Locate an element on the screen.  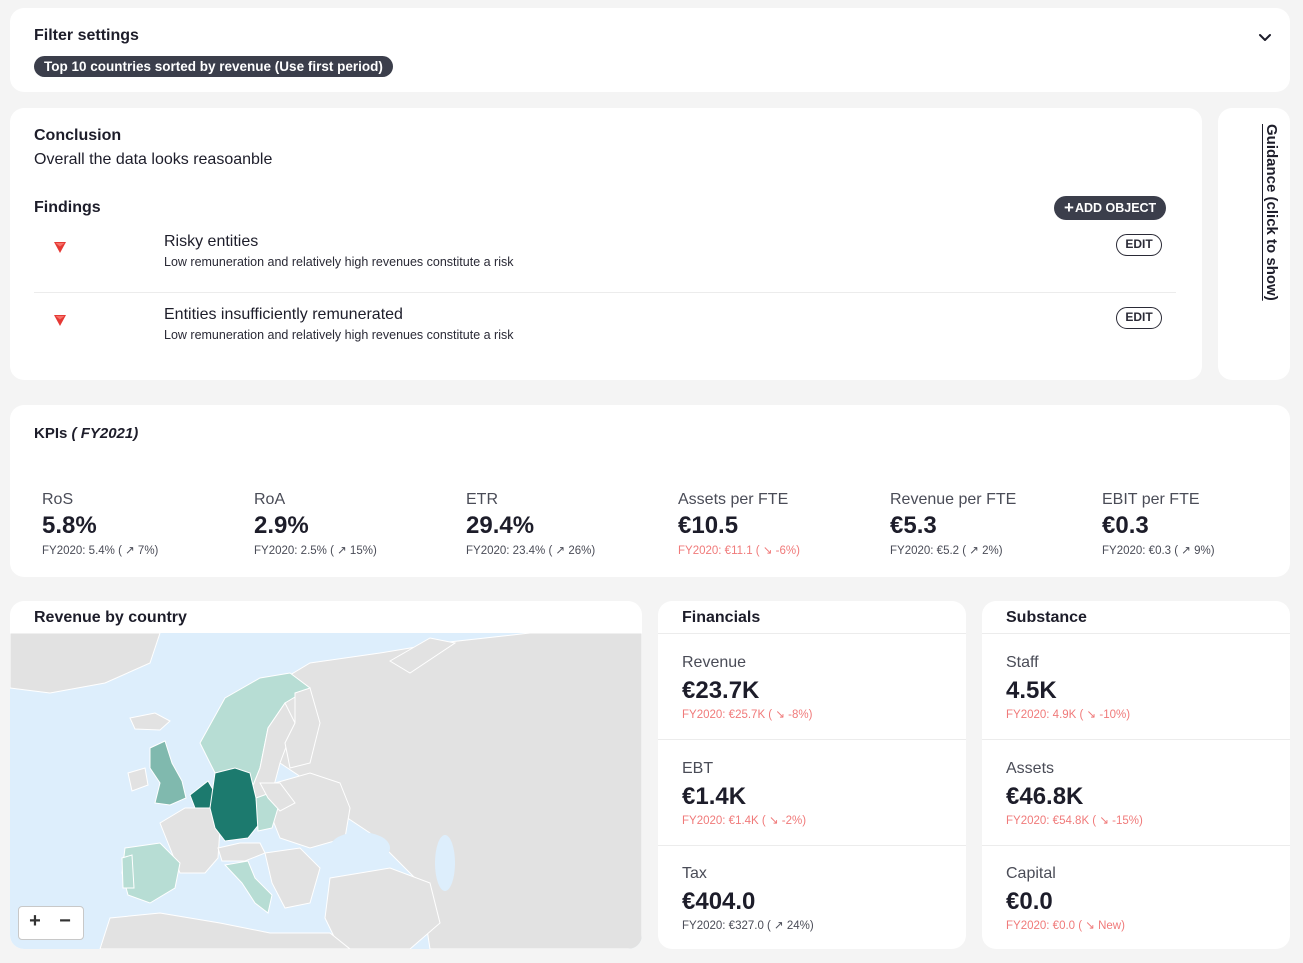
kpi-value: 29.4% is located at coordinates (500, 525).